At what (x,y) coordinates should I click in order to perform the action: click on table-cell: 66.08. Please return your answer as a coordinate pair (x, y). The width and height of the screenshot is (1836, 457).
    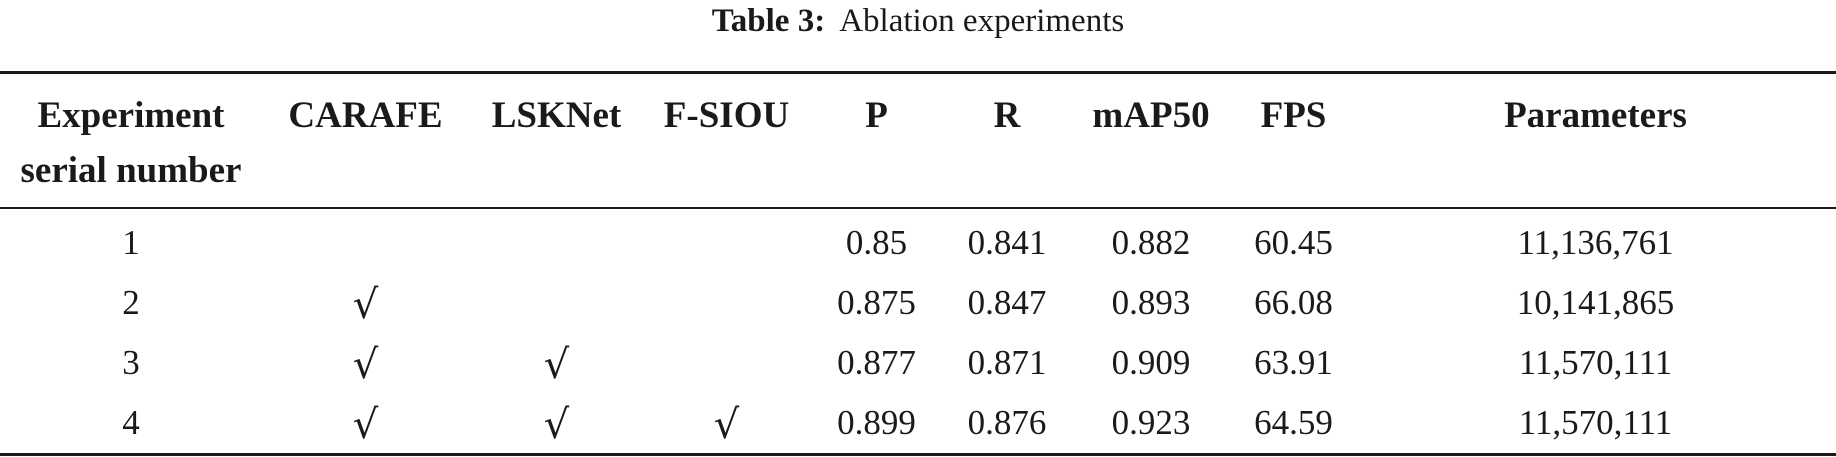
    Looking at the image, I should click on (1293, 302).